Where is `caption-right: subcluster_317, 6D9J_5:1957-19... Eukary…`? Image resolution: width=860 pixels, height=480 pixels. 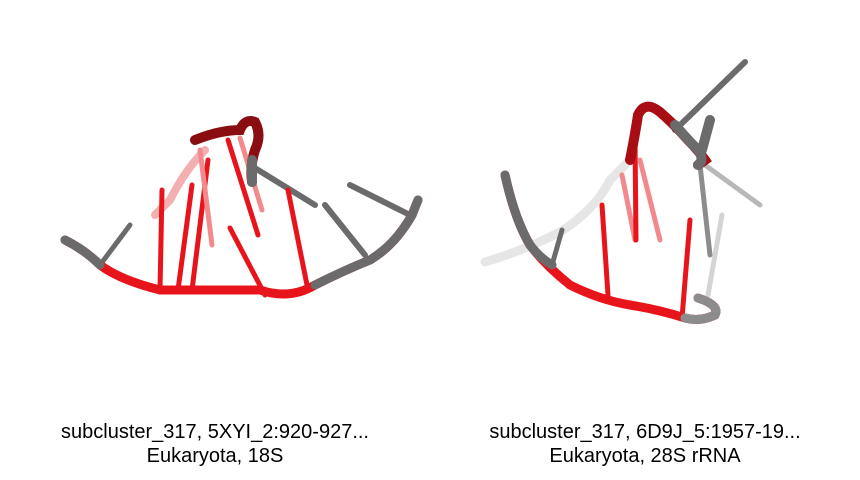
caption-right: subcluster_317, 6D9J_5:1957-19... Eukary… is located at coordinates (645, 444).